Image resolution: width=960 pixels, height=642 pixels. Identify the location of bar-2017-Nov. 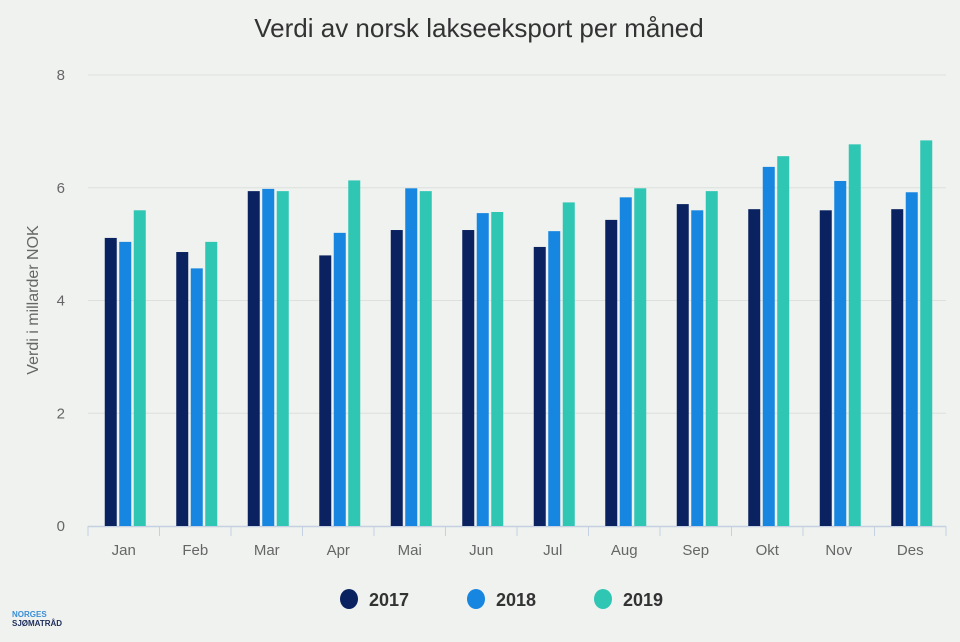
(825, 368).